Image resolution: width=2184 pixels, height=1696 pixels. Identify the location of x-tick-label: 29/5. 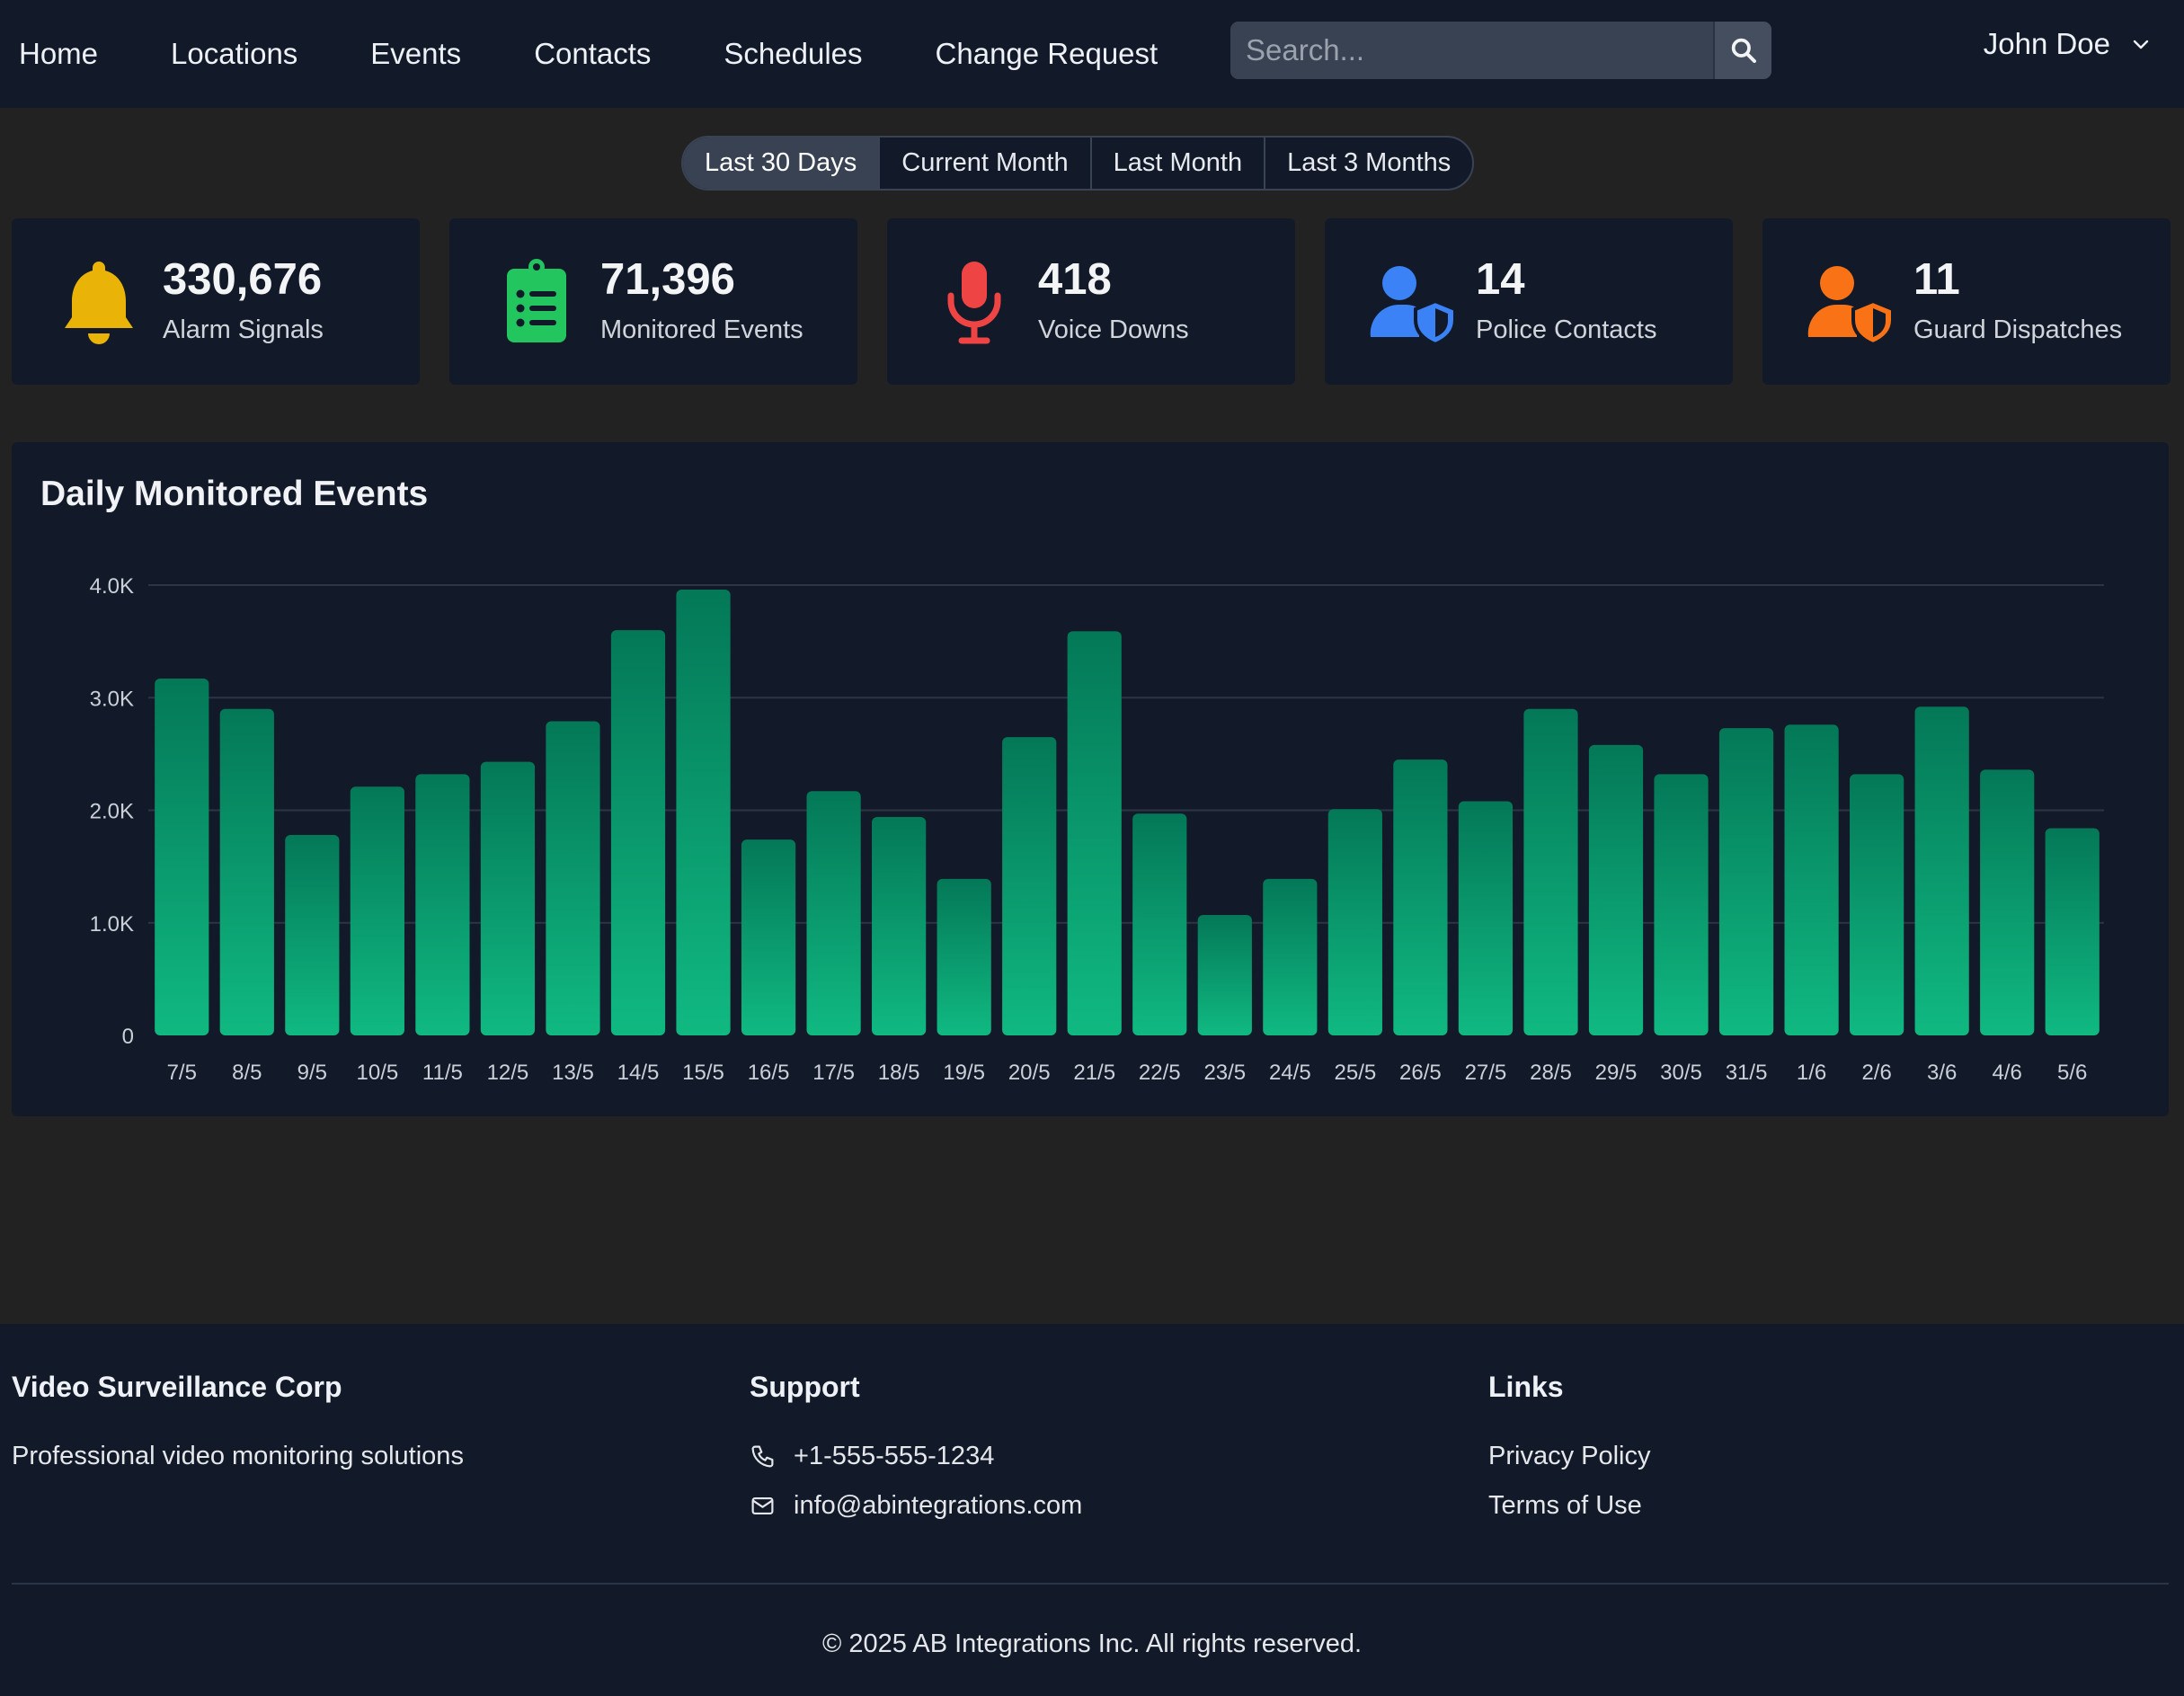
(1616, 1073).